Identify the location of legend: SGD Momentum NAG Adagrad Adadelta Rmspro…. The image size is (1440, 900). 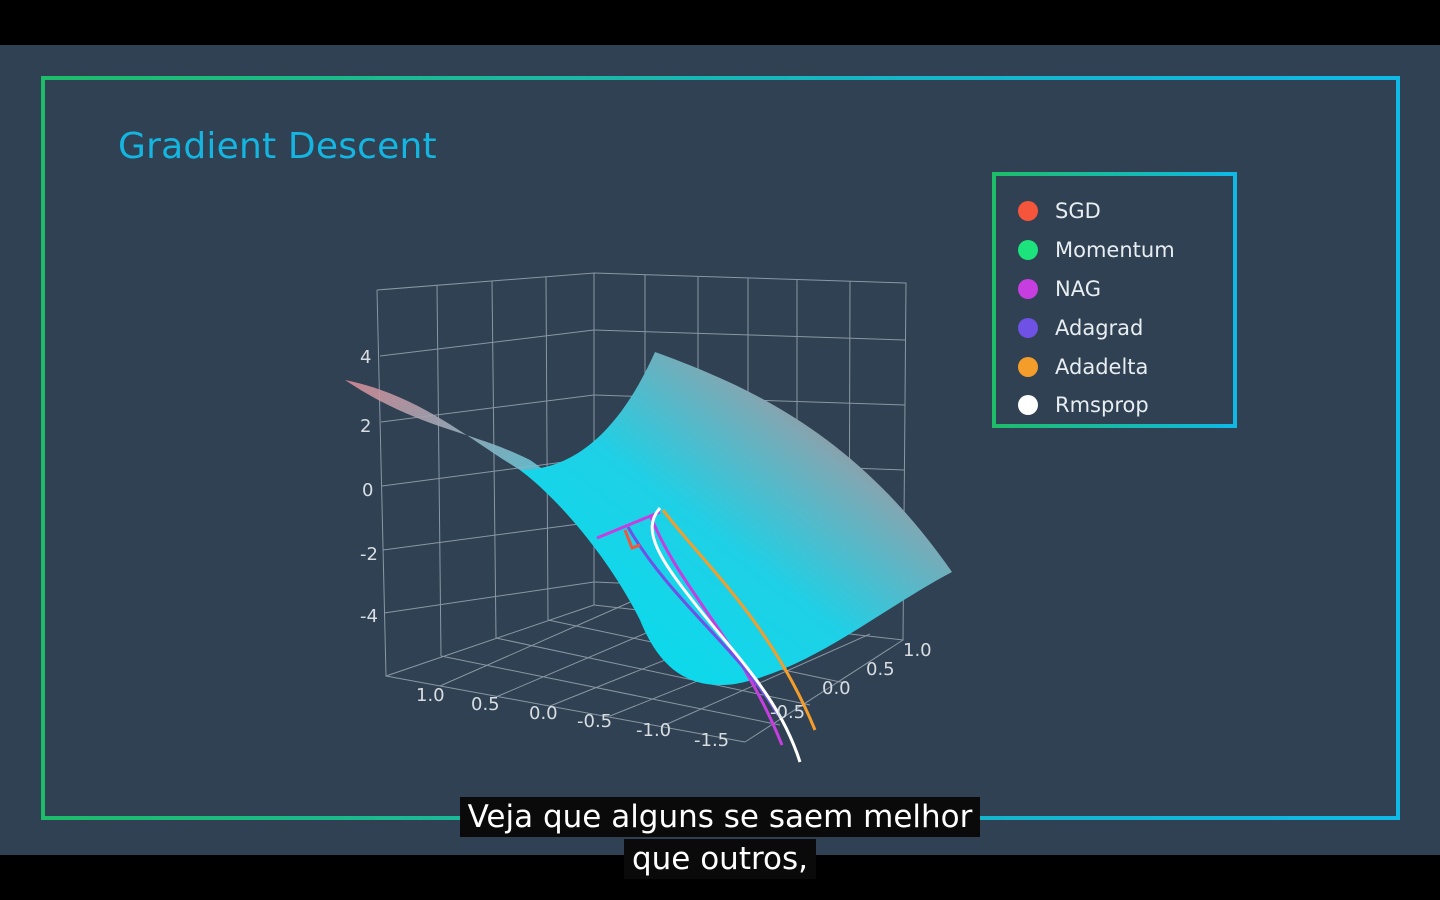
(1114, 300).